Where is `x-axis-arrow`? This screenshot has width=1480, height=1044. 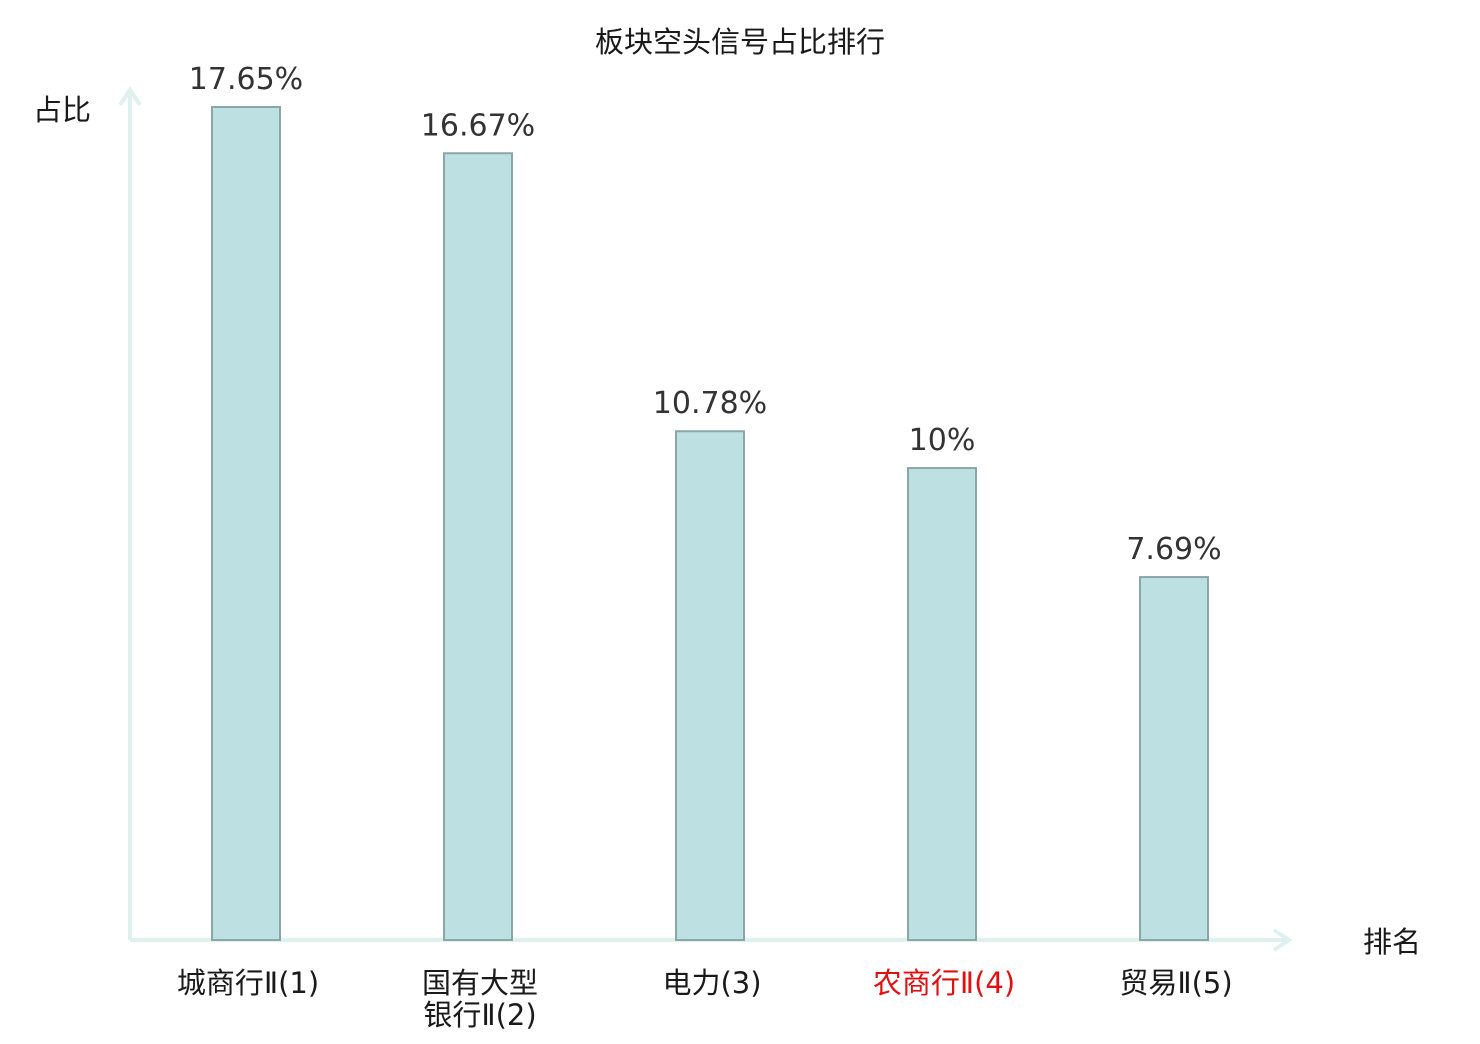
x-axis-arrow is located at coordinates (1282, 940).